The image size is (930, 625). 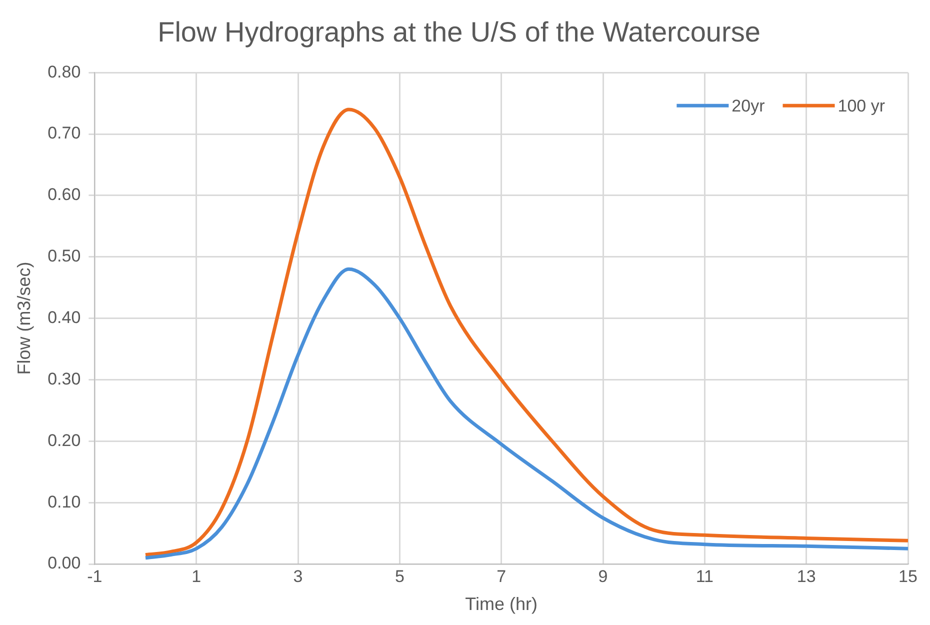 I want to click on y-tick-label: 0.60, so click(x=64, y=194).